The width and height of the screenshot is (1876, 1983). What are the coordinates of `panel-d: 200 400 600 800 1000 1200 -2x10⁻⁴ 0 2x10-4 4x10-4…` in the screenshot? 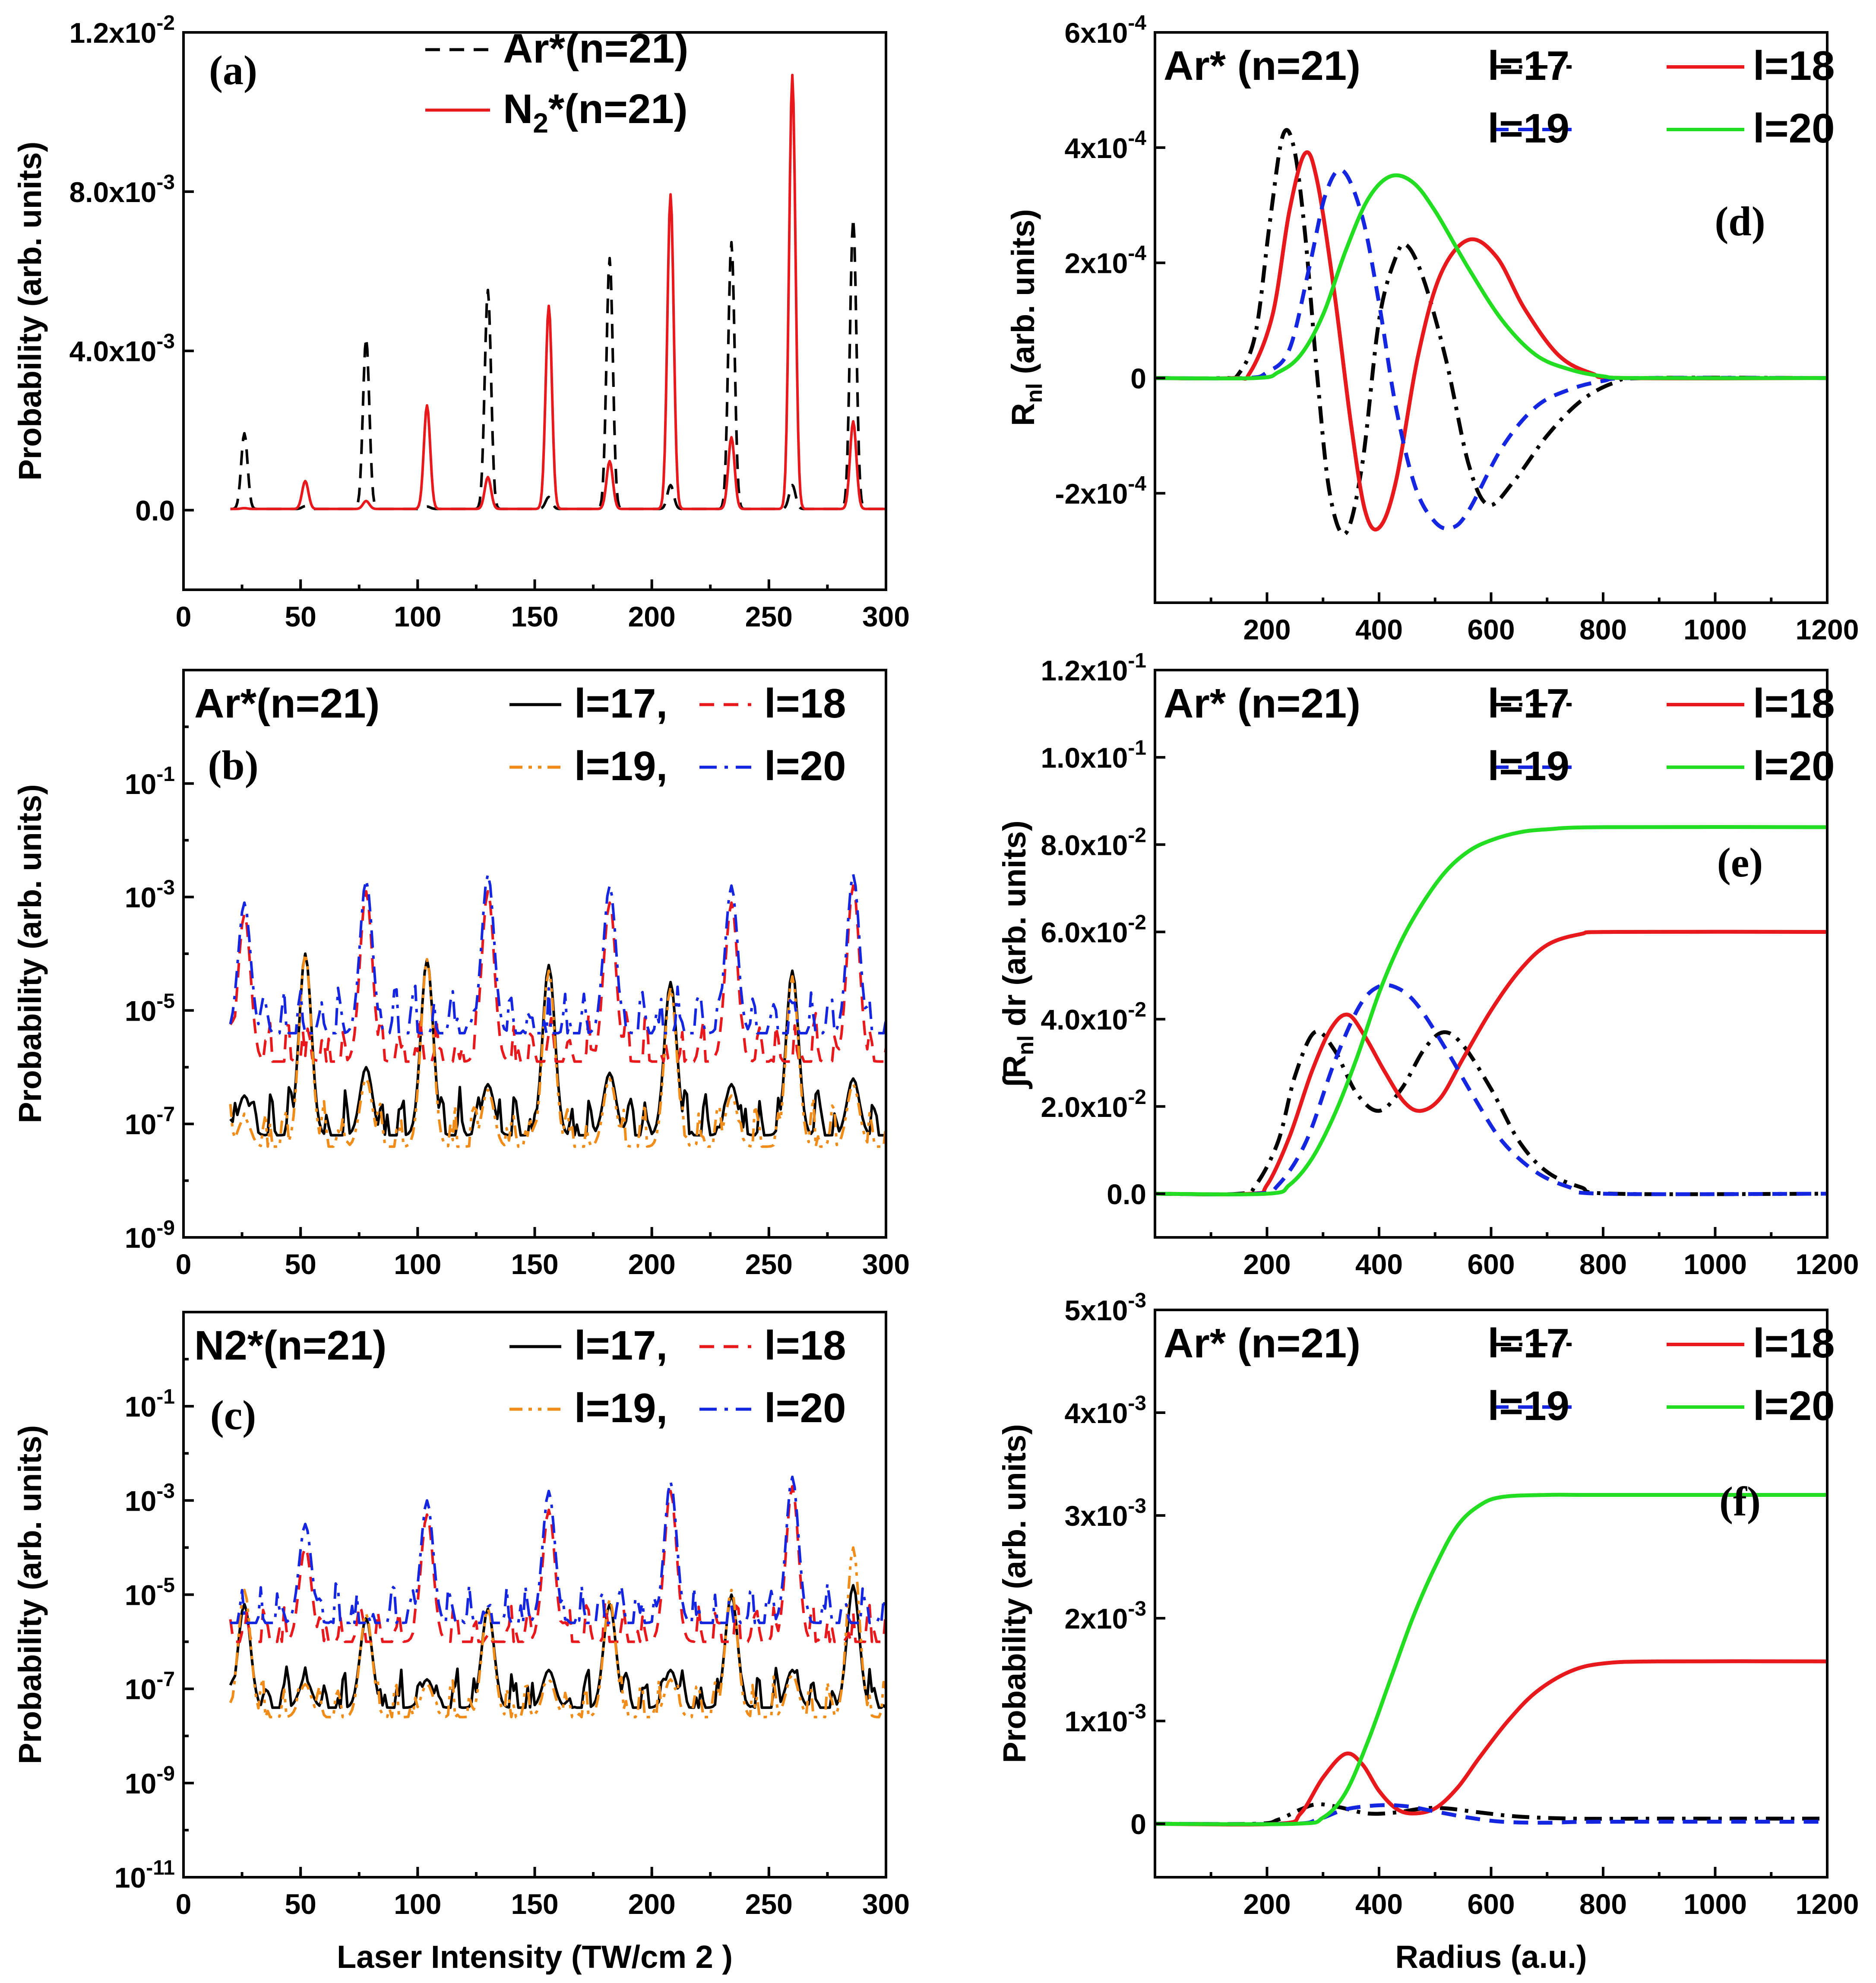 It's located at (1432, 328).